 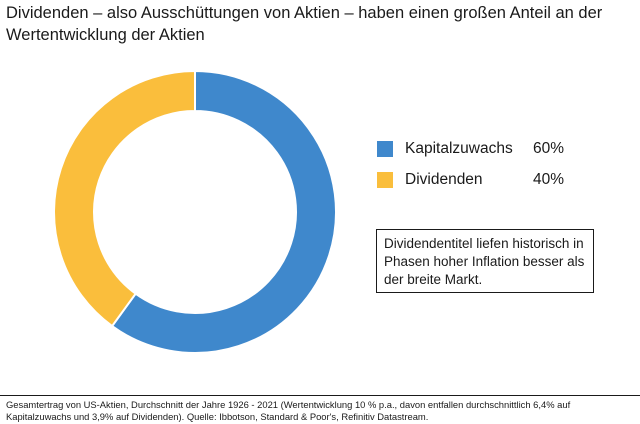 What do you see at coordinates (124, 198) in the screenshot?
I see `donut-slice-dividenden` at bounding box center [124, 198].